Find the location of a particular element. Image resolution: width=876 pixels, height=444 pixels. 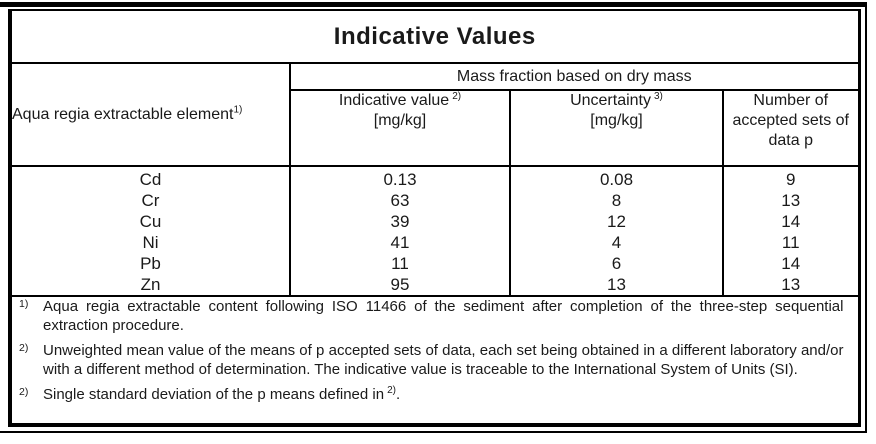

element-header-label: Aqua regia extractable element is located at coordinates (123, 114).